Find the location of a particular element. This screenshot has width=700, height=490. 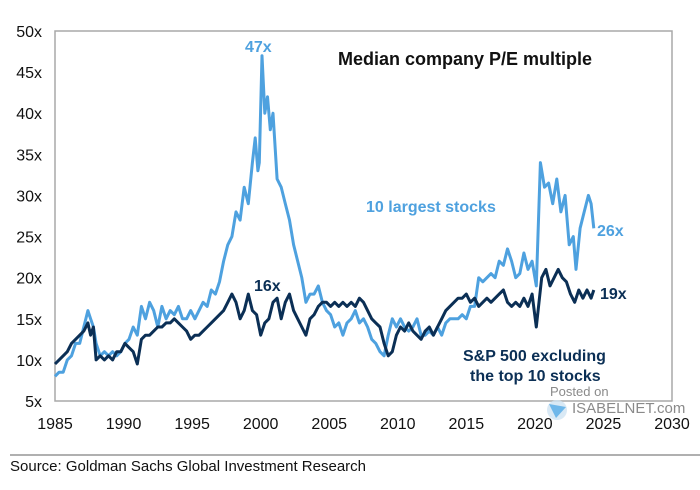

x-axis-ticks: 1985 1990 1995 2000 2005 2010 2015 2020 2025 2030 is located at coordinates (363, 424).